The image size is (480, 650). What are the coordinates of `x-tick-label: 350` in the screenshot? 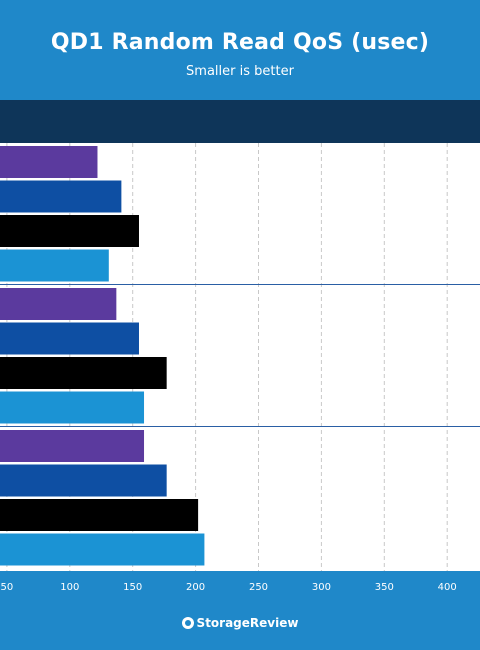 It's located at (384, 587).